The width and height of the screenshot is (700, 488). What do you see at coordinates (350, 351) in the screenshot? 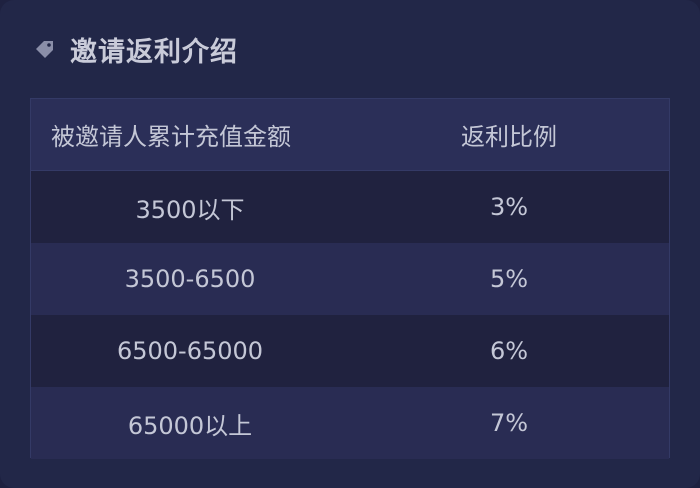
I see `table-row: 6500-65000 6%` at bounding box center [350, 351].